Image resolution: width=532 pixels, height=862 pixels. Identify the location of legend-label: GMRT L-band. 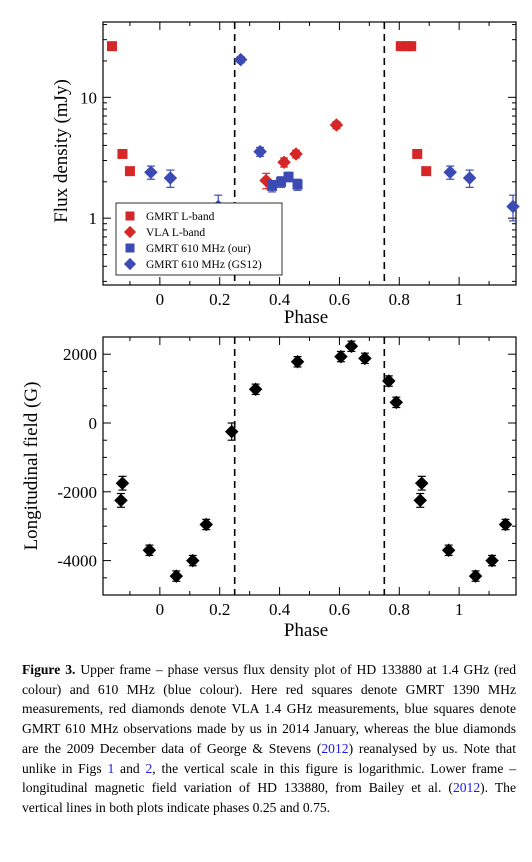
(180, 217).